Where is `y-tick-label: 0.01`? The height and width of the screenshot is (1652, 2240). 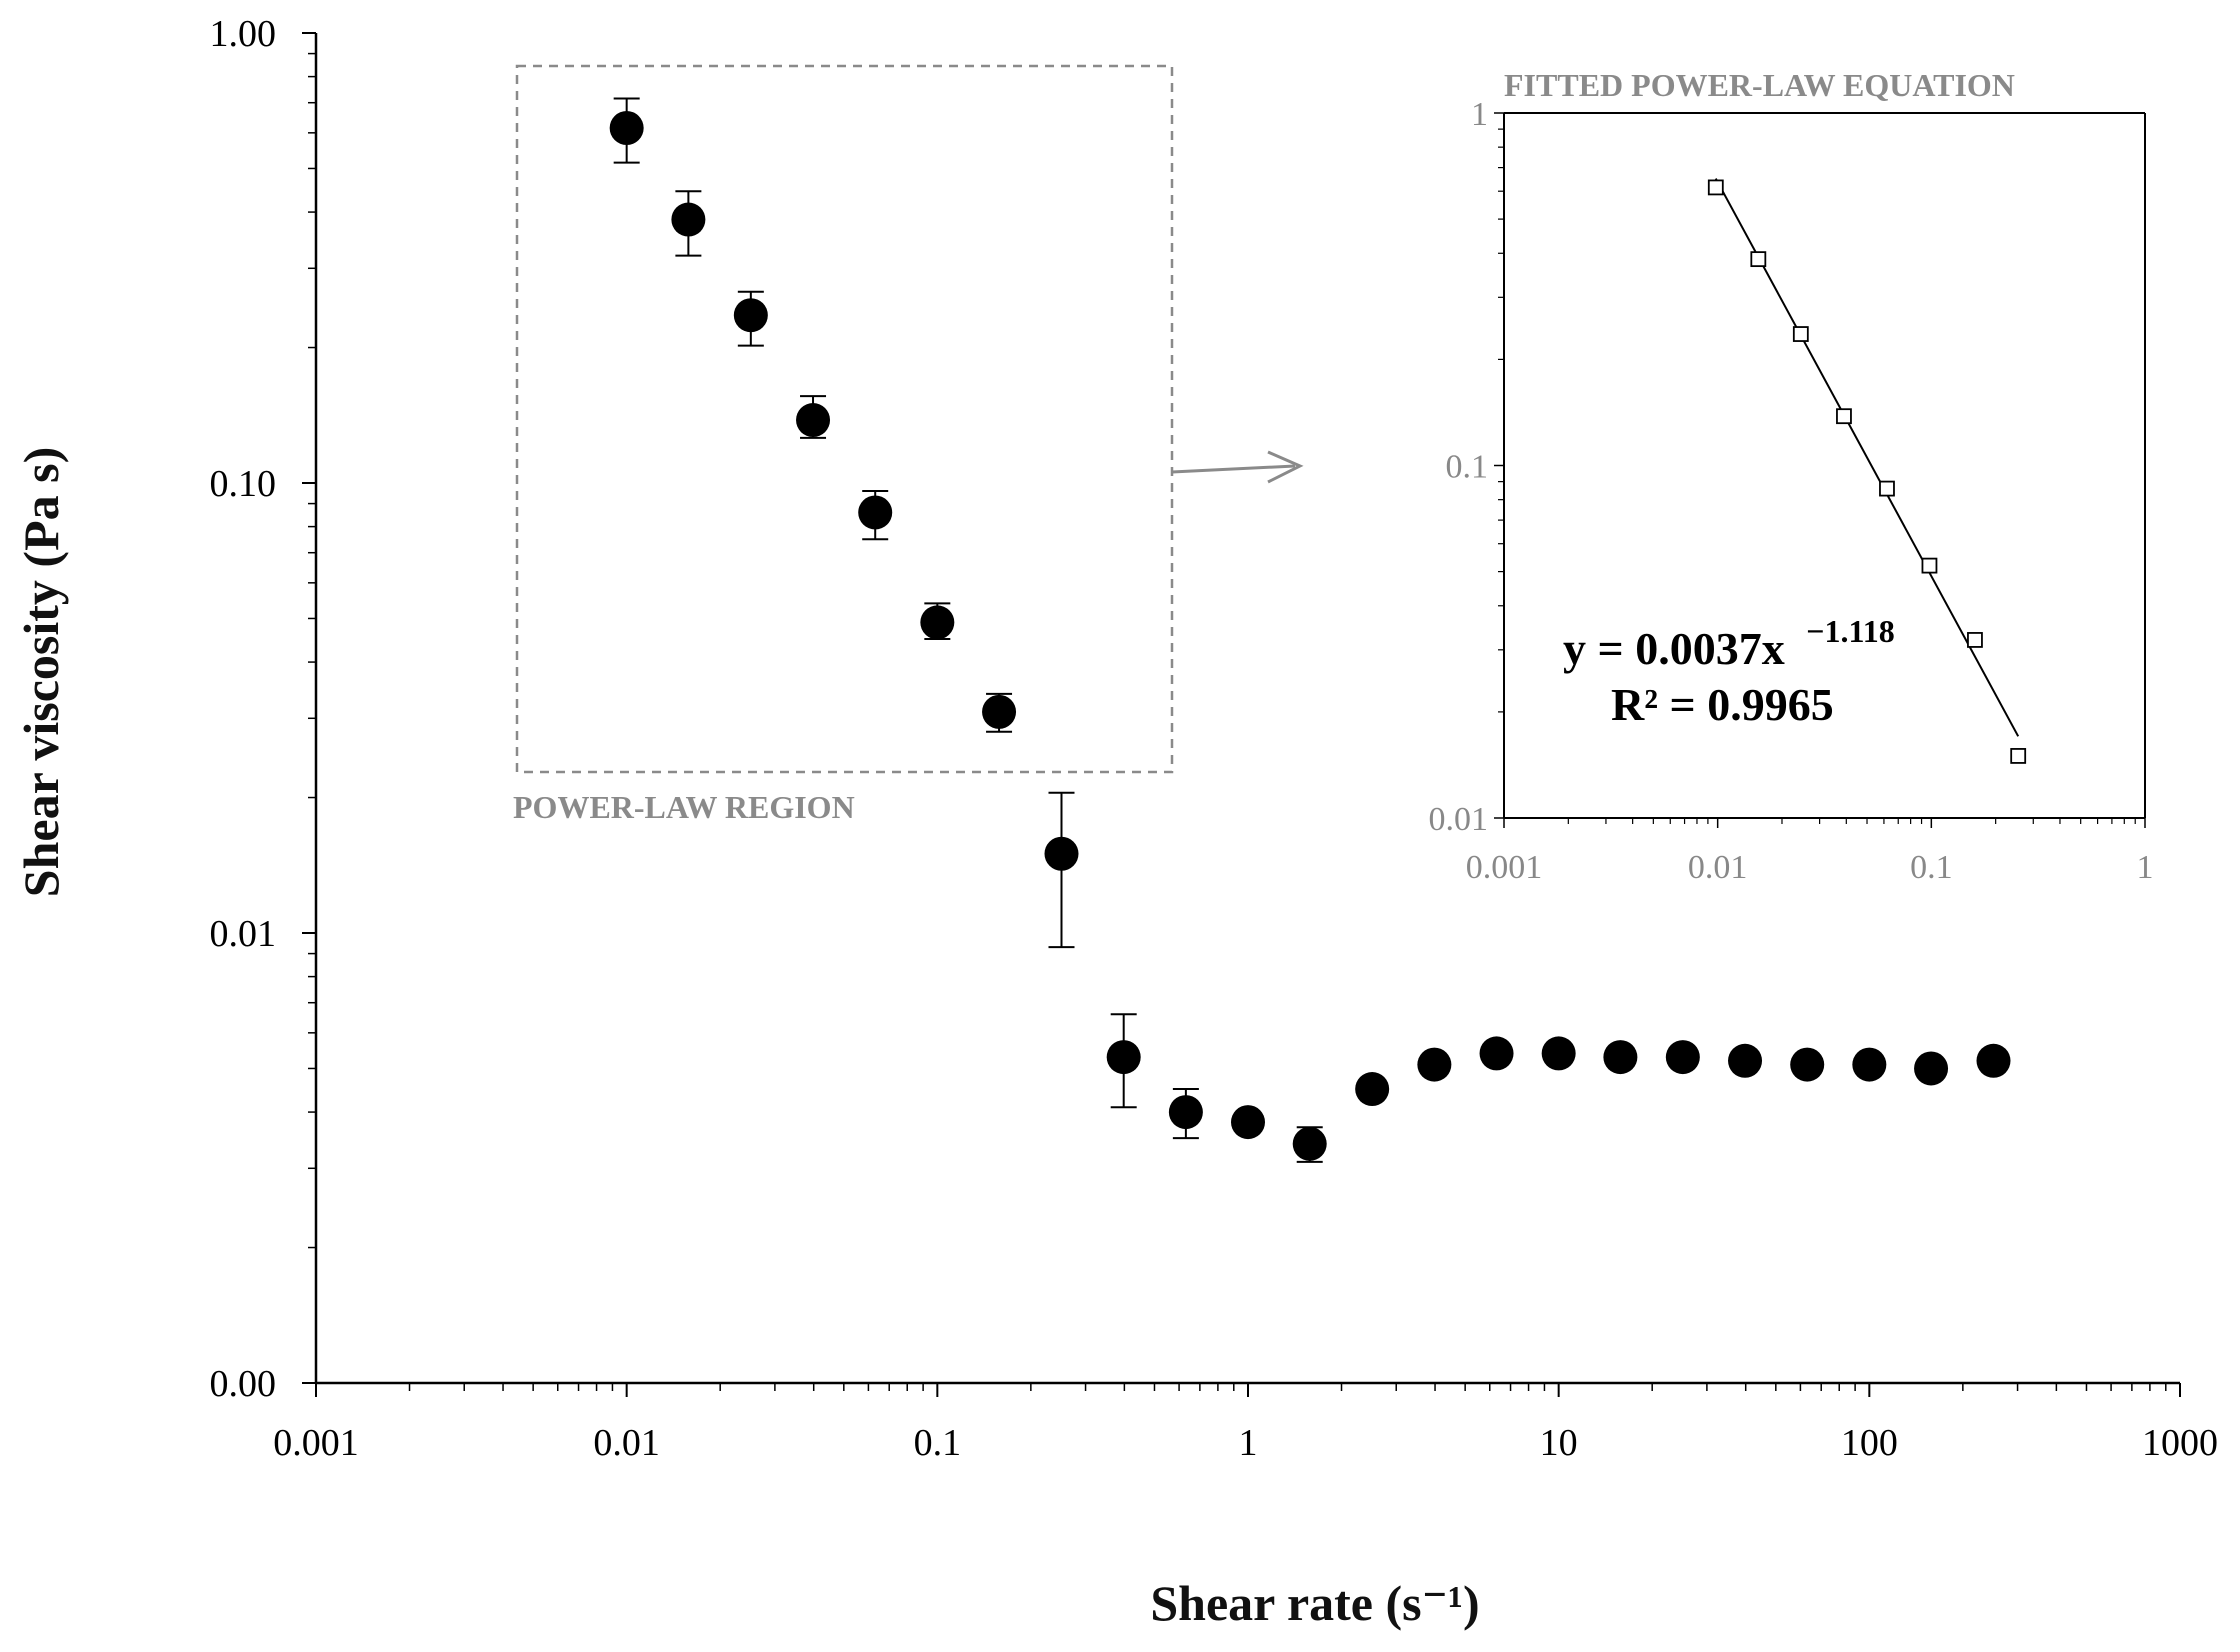
y-tick-label: 0.01 is located at coordinates (243, 934).